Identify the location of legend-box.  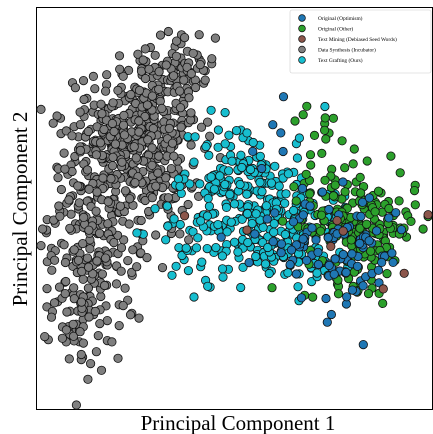
(360, 41).